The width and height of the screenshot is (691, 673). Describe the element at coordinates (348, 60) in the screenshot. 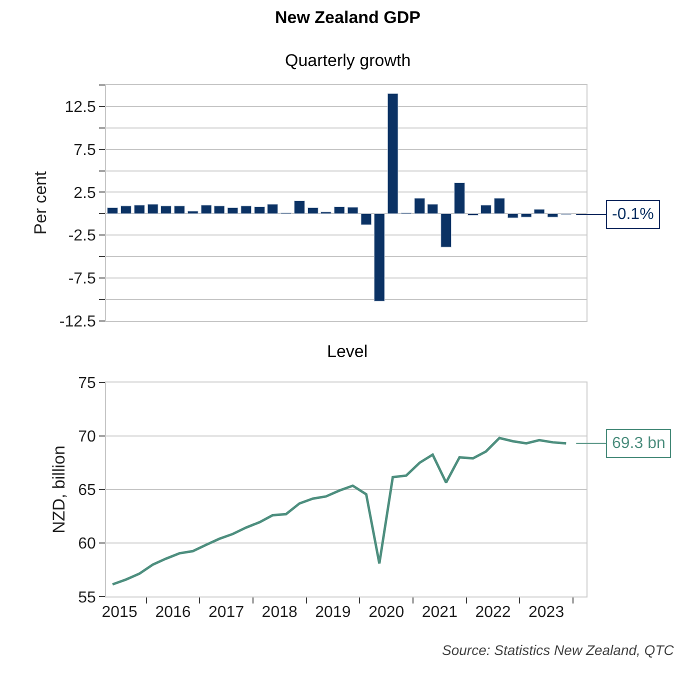

I see `chart-subtitle: Quarterly growth` at that location.